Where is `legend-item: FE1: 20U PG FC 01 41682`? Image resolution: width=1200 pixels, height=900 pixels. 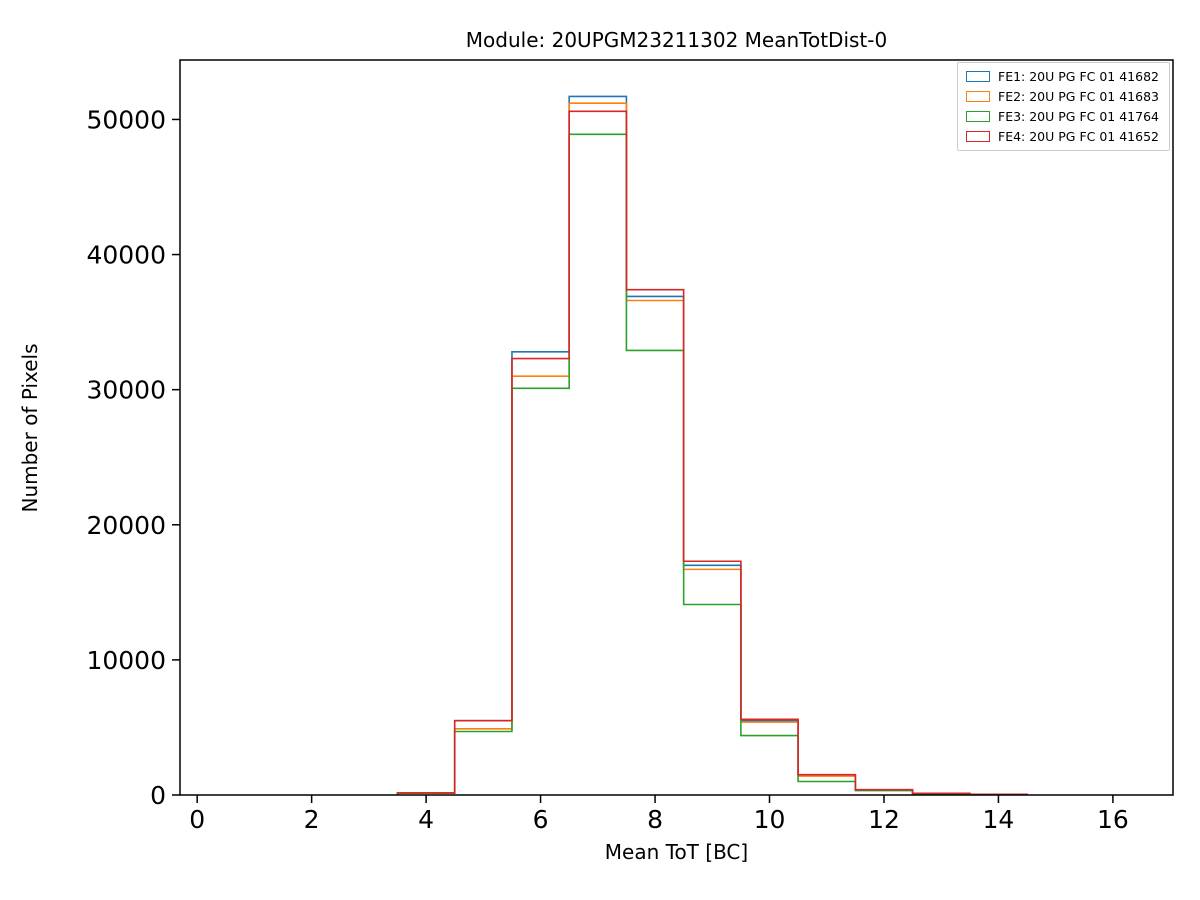
legend-item: FE1: 20U PG FC 01 41682 is located at coordinates (1062, 76).